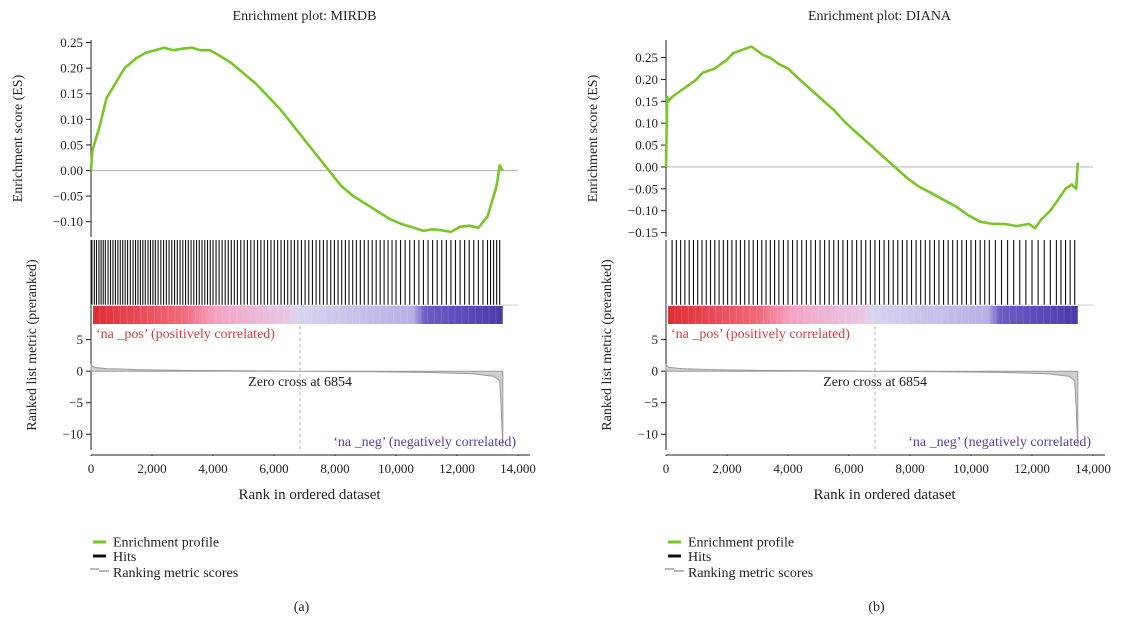 This screenshot has height=624, width=1135. What do you see at coordinates (302, 607) in the screenshot?
I see `panel-label: (a)` at bounding box center [302, 607].